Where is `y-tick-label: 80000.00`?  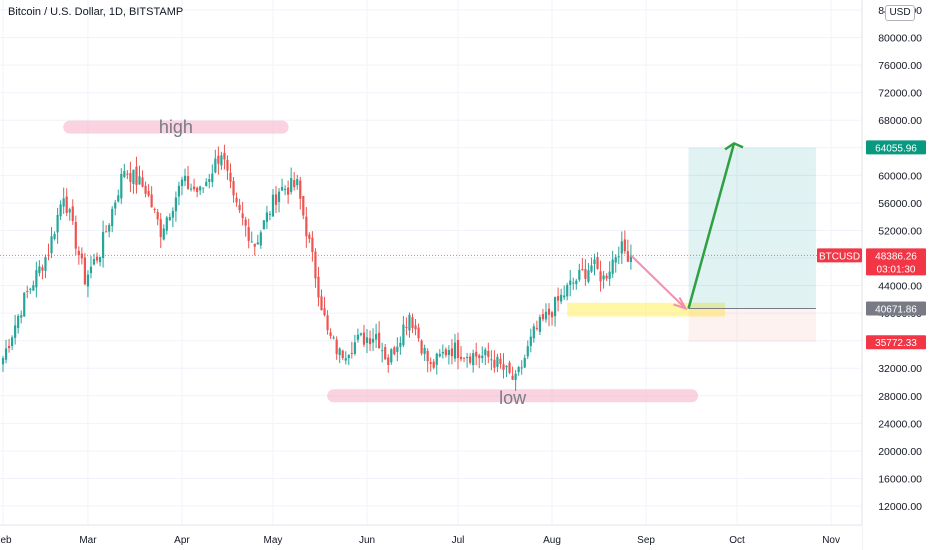 y-tick-label: 80000.00 is located at coordinates (900, 39).